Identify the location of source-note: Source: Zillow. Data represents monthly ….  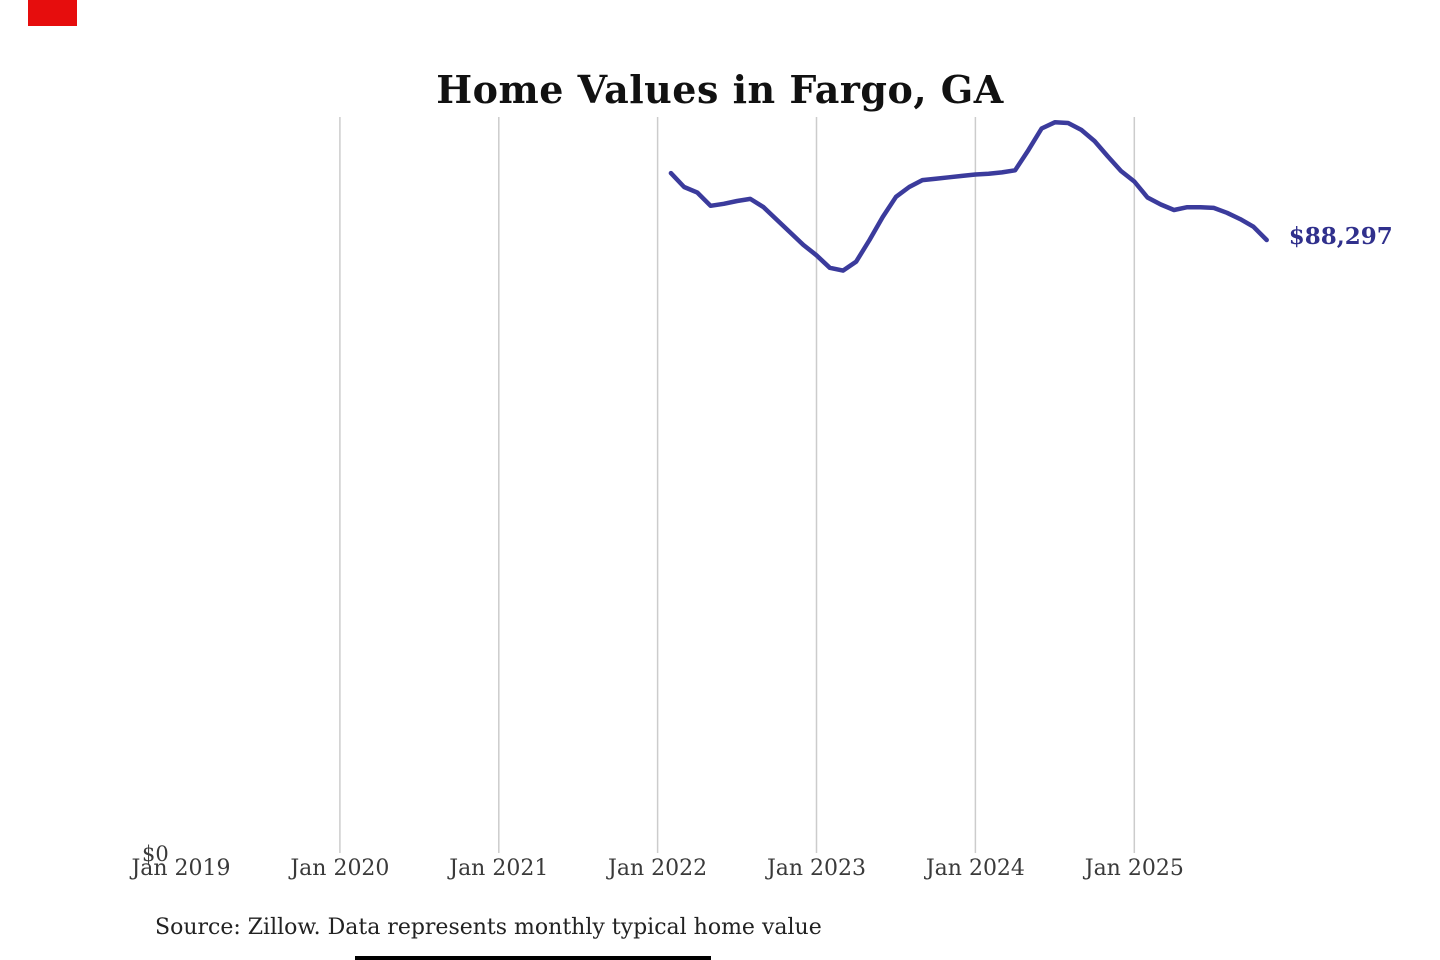
(488, 927).